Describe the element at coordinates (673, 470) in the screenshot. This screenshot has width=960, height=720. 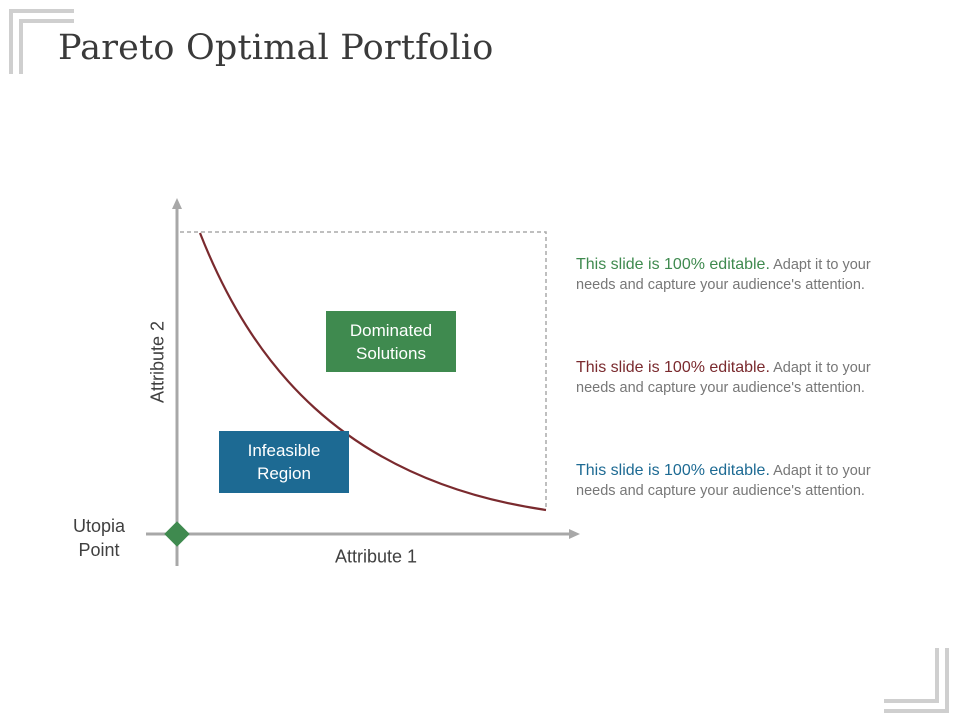
I see `note-3-lead: This slide is 100% editable.` at that location.